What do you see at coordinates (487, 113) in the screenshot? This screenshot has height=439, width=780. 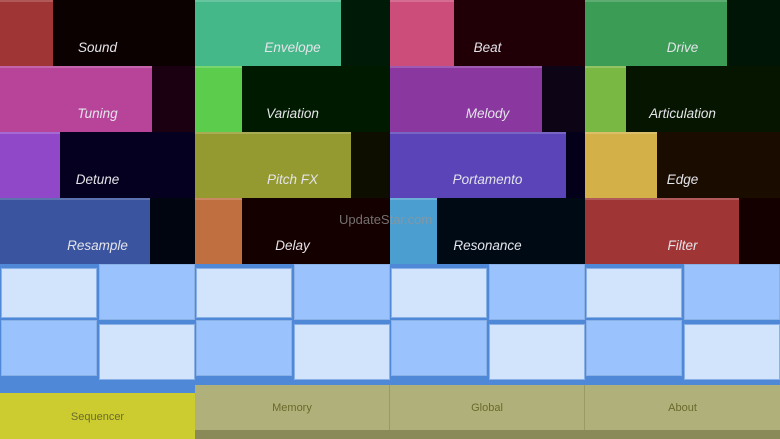 I see `parameter-label: Melody` at bounding box center [487, 113].